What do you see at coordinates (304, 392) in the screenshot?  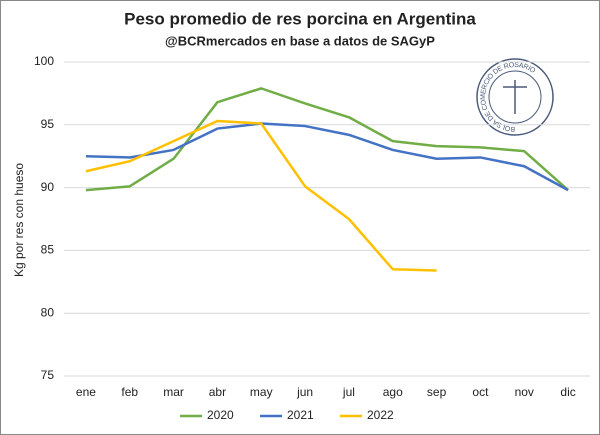 I see `x-tick-label: jun` at bounding box center [304, 392].